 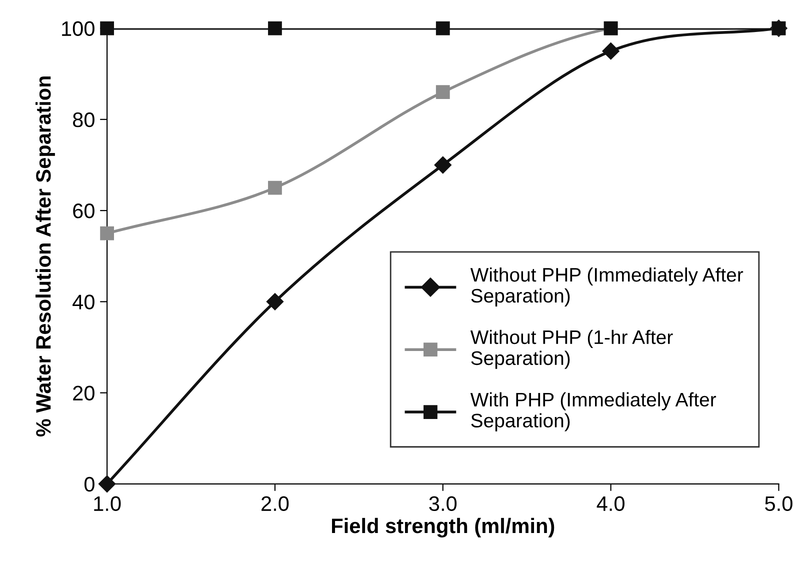 What do you see at coordinates (107, 504) in the screenshot?
I see `x-tick-label: 1.0` at bounding box center [107, 504].